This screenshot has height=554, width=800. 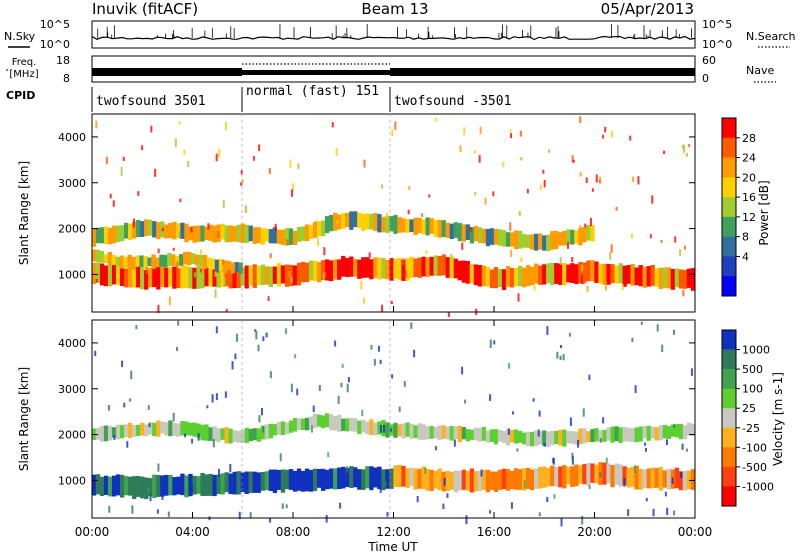 What do you see at coordinates (63, 60) in the screenshot?
I see `freq-axis-top: 18` at bounding box center [63, 60].